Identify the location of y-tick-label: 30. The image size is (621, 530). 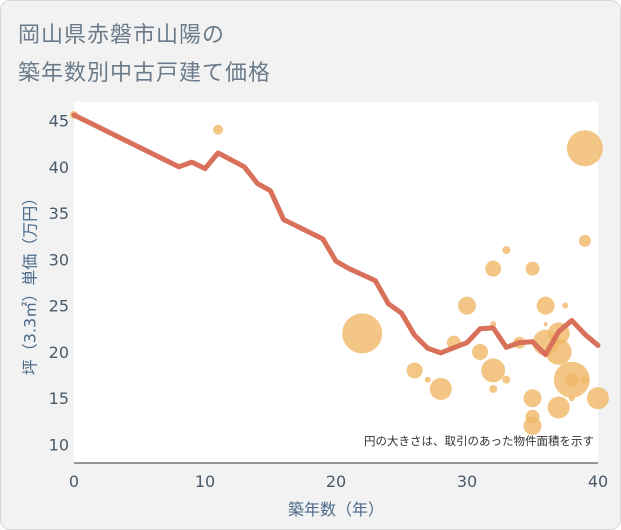
(59, 259).